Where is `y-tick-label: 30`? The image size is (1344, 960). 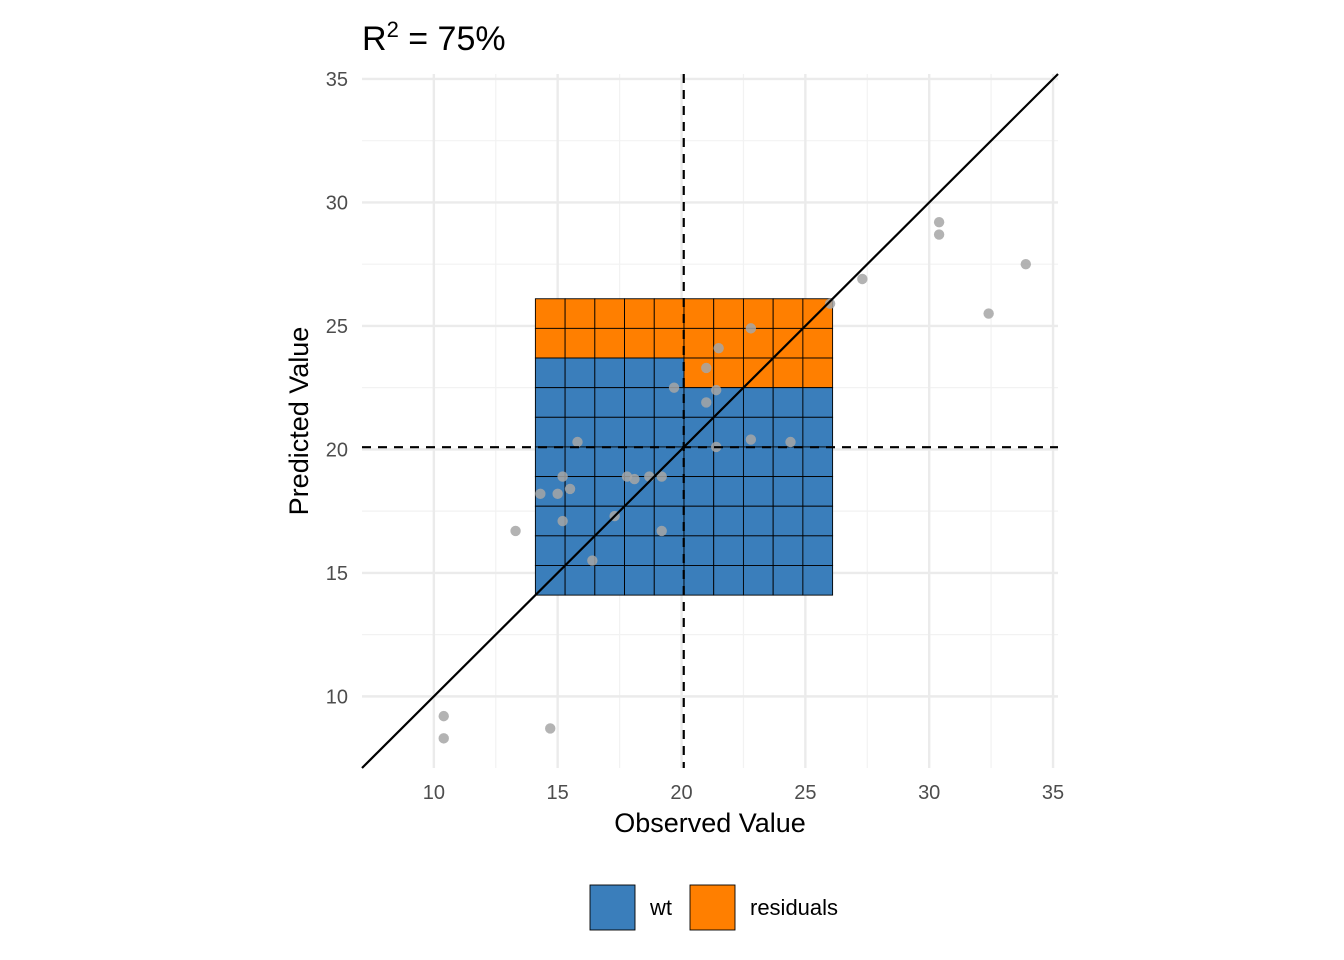 y-tick-label: 30 is located at coordinates (337, 203).